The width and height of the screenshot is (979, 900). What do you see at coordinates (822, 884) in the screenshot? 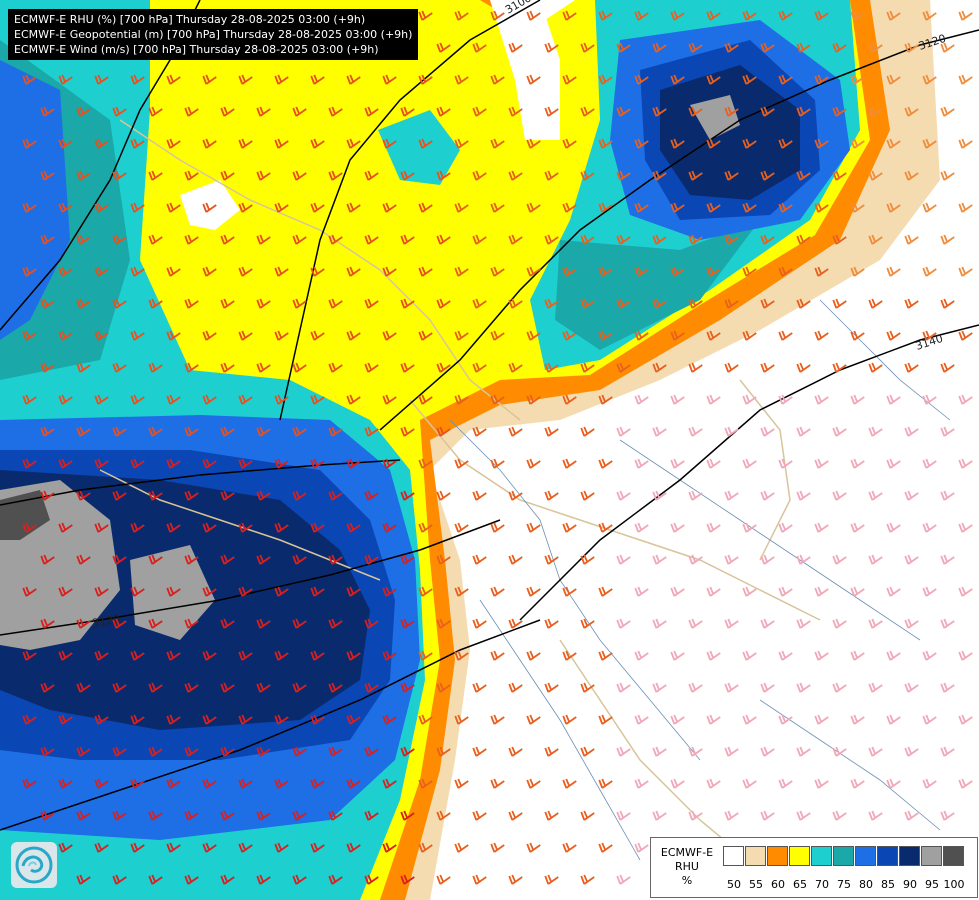
I see `legend-tick-label: 70` at bounding box center [822, 884].